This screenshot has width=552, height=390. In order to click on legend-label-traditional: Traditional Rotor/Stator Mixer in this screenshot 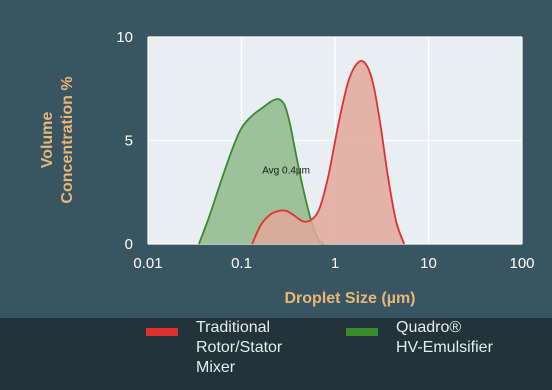, I will do `click(266, 348)`.